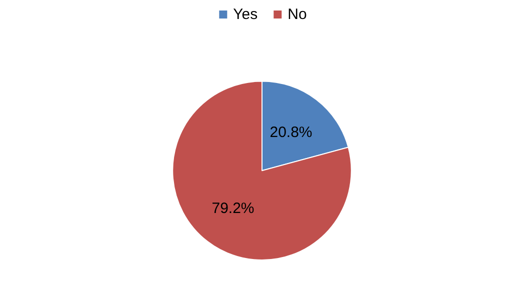 This screenshot has width=524, height=303. What do you see at coordinates (245, 14) in the screenshot?
I see `legend-label: Yes` at bounding box center [245, 14].